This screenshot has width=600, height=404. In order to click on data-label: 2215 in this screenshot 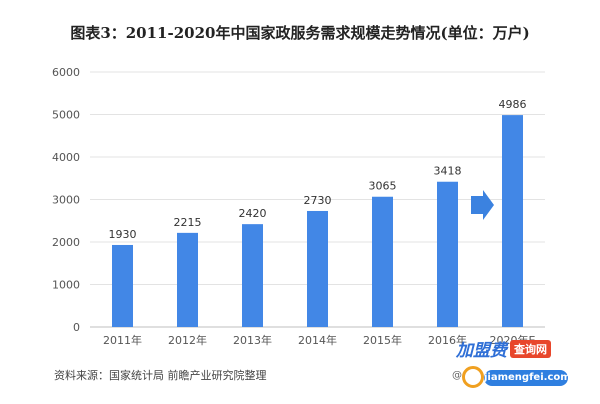, I will do `click(188, 222)`.